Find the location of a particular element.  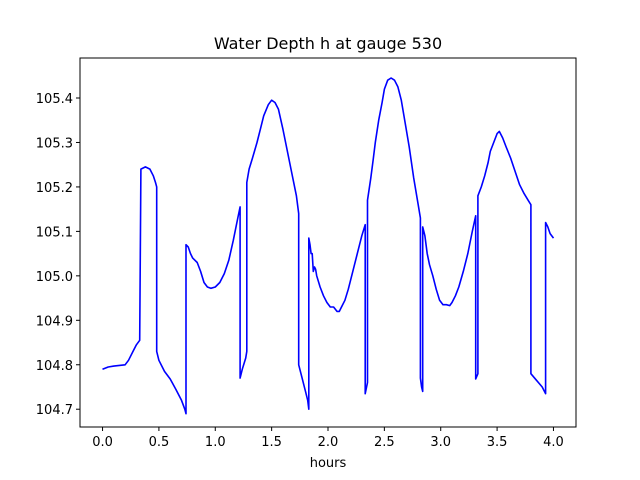

chart-title: Water Depth h at gauge 530 is located at coordinates (328, 43).